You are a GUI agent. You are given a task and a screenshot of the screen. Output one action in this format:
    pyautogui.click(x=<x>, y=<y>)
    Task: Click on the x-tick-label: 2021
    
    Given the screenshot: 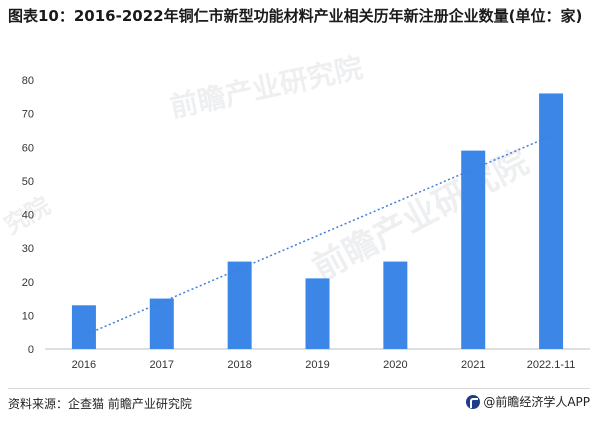 What is the action you would take?
    pyautogui.click(x=473, y=365)
    